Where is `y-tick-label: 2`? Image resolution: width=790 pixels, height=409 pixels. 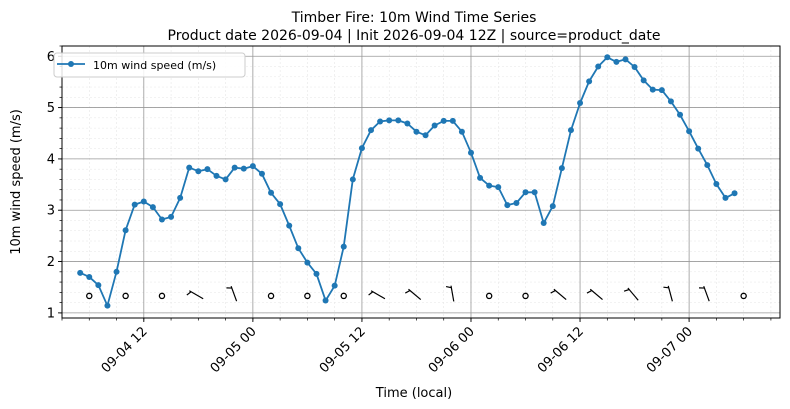 y-tick-label: 2 is located at coordinates (51, 262).